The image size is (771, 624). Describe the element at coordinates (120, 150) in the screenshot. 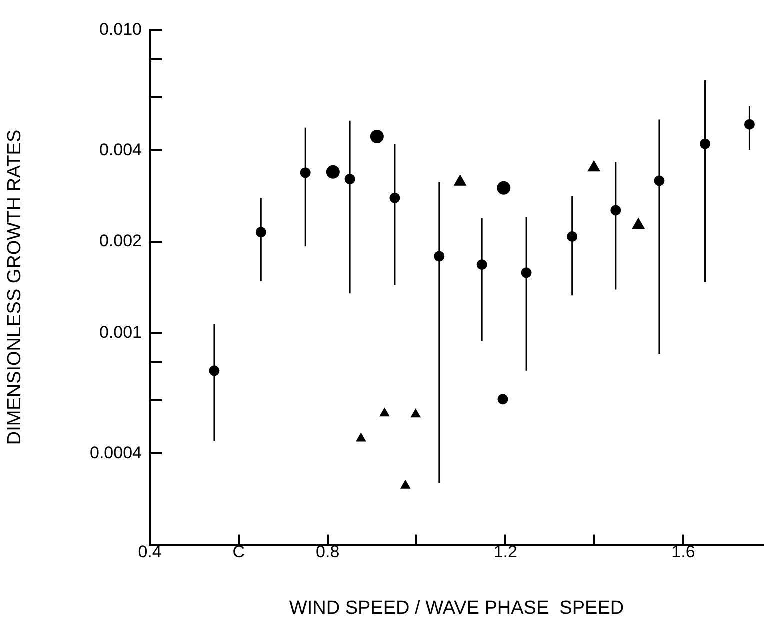

I see `y-tick-label: 0.004` at that location.